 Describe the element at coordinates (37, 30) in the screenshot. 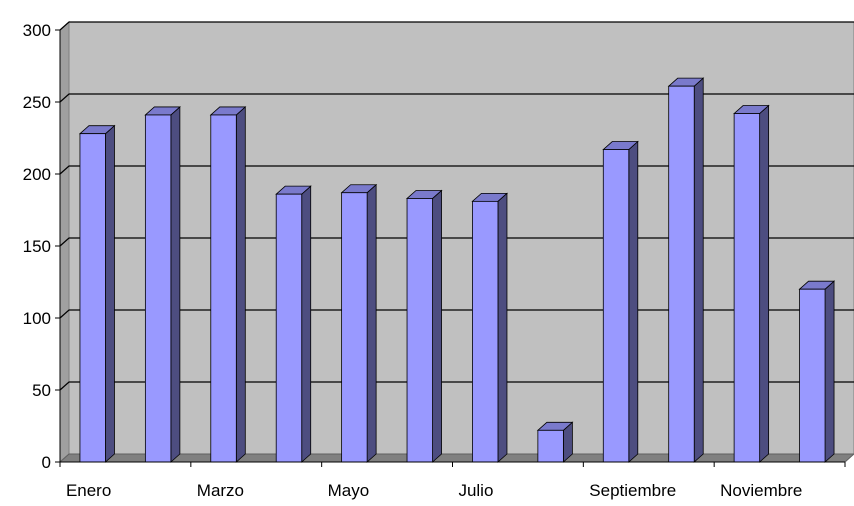

I see `y-tick-label: 300` at that location.